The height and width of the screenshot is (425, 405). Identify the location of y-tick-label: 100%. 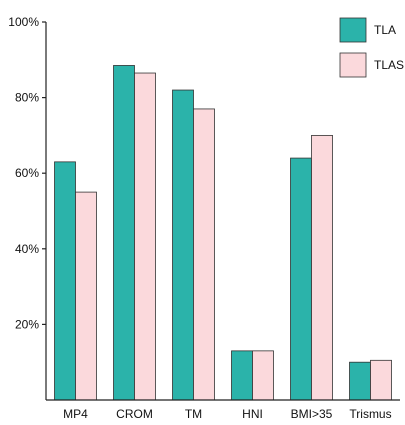
(23, 22).